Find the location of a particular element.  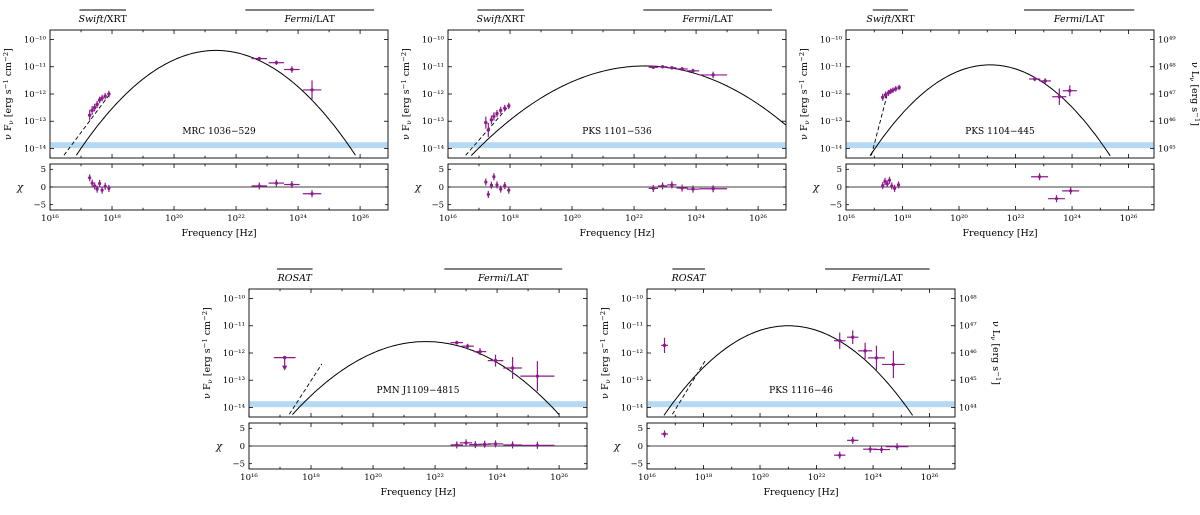

instrument-label: ROSAT is located at coordinates (689, 278).